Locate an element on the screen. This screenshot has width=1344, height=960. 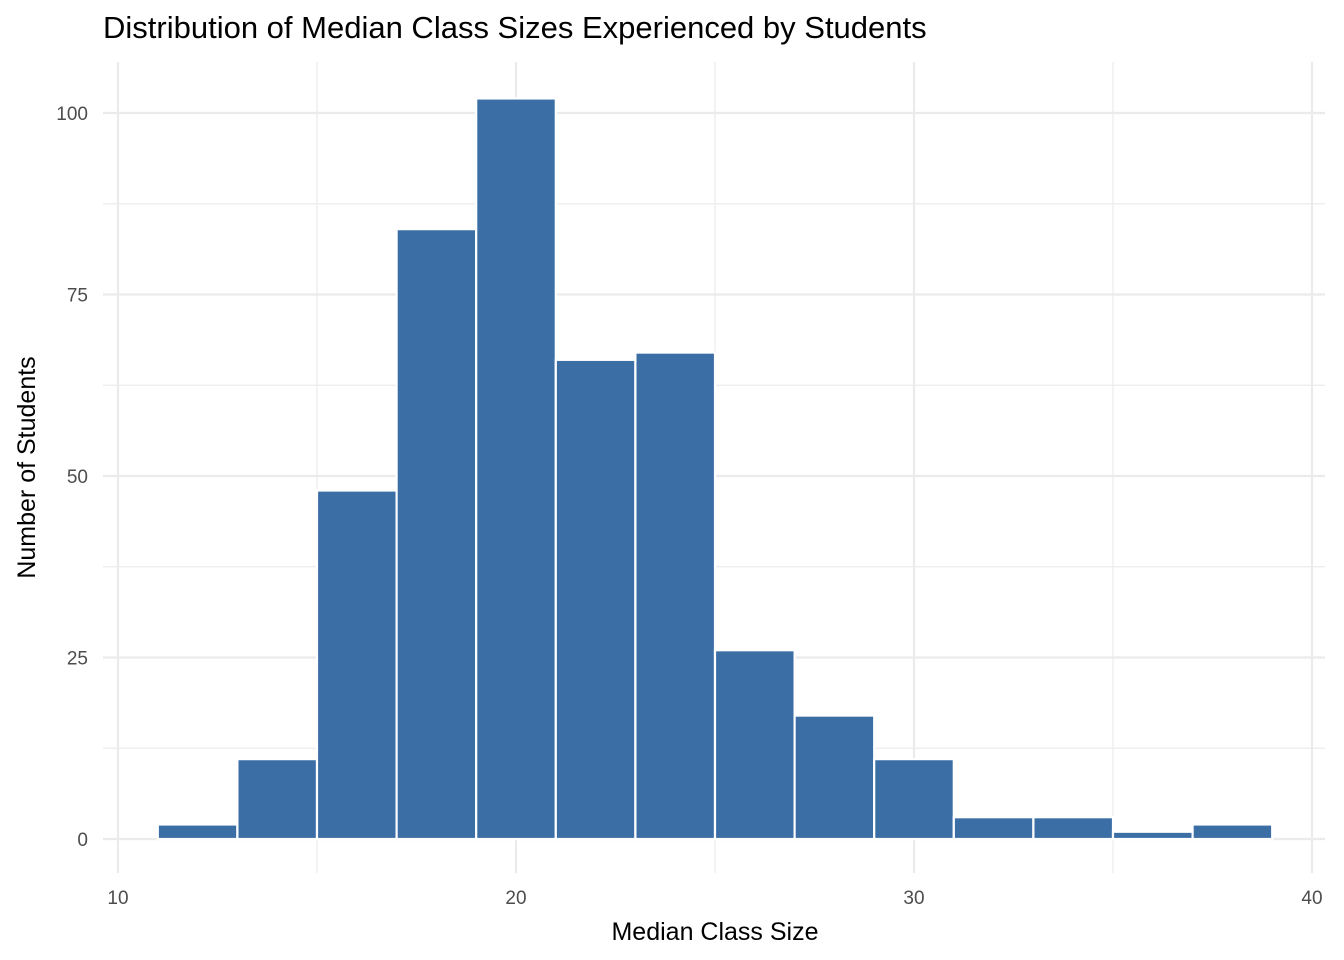
x-tick-label: 10 is located at coordinates (117, 898).